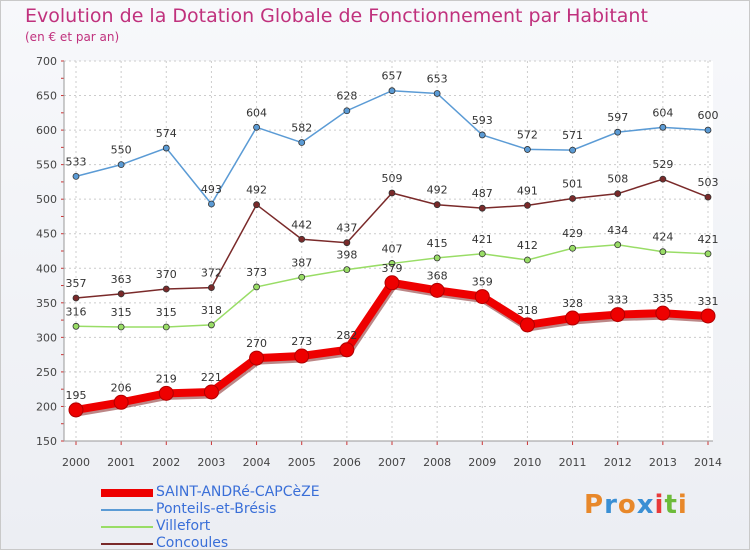  I want to click on data-label: 195, so click(76, 395).